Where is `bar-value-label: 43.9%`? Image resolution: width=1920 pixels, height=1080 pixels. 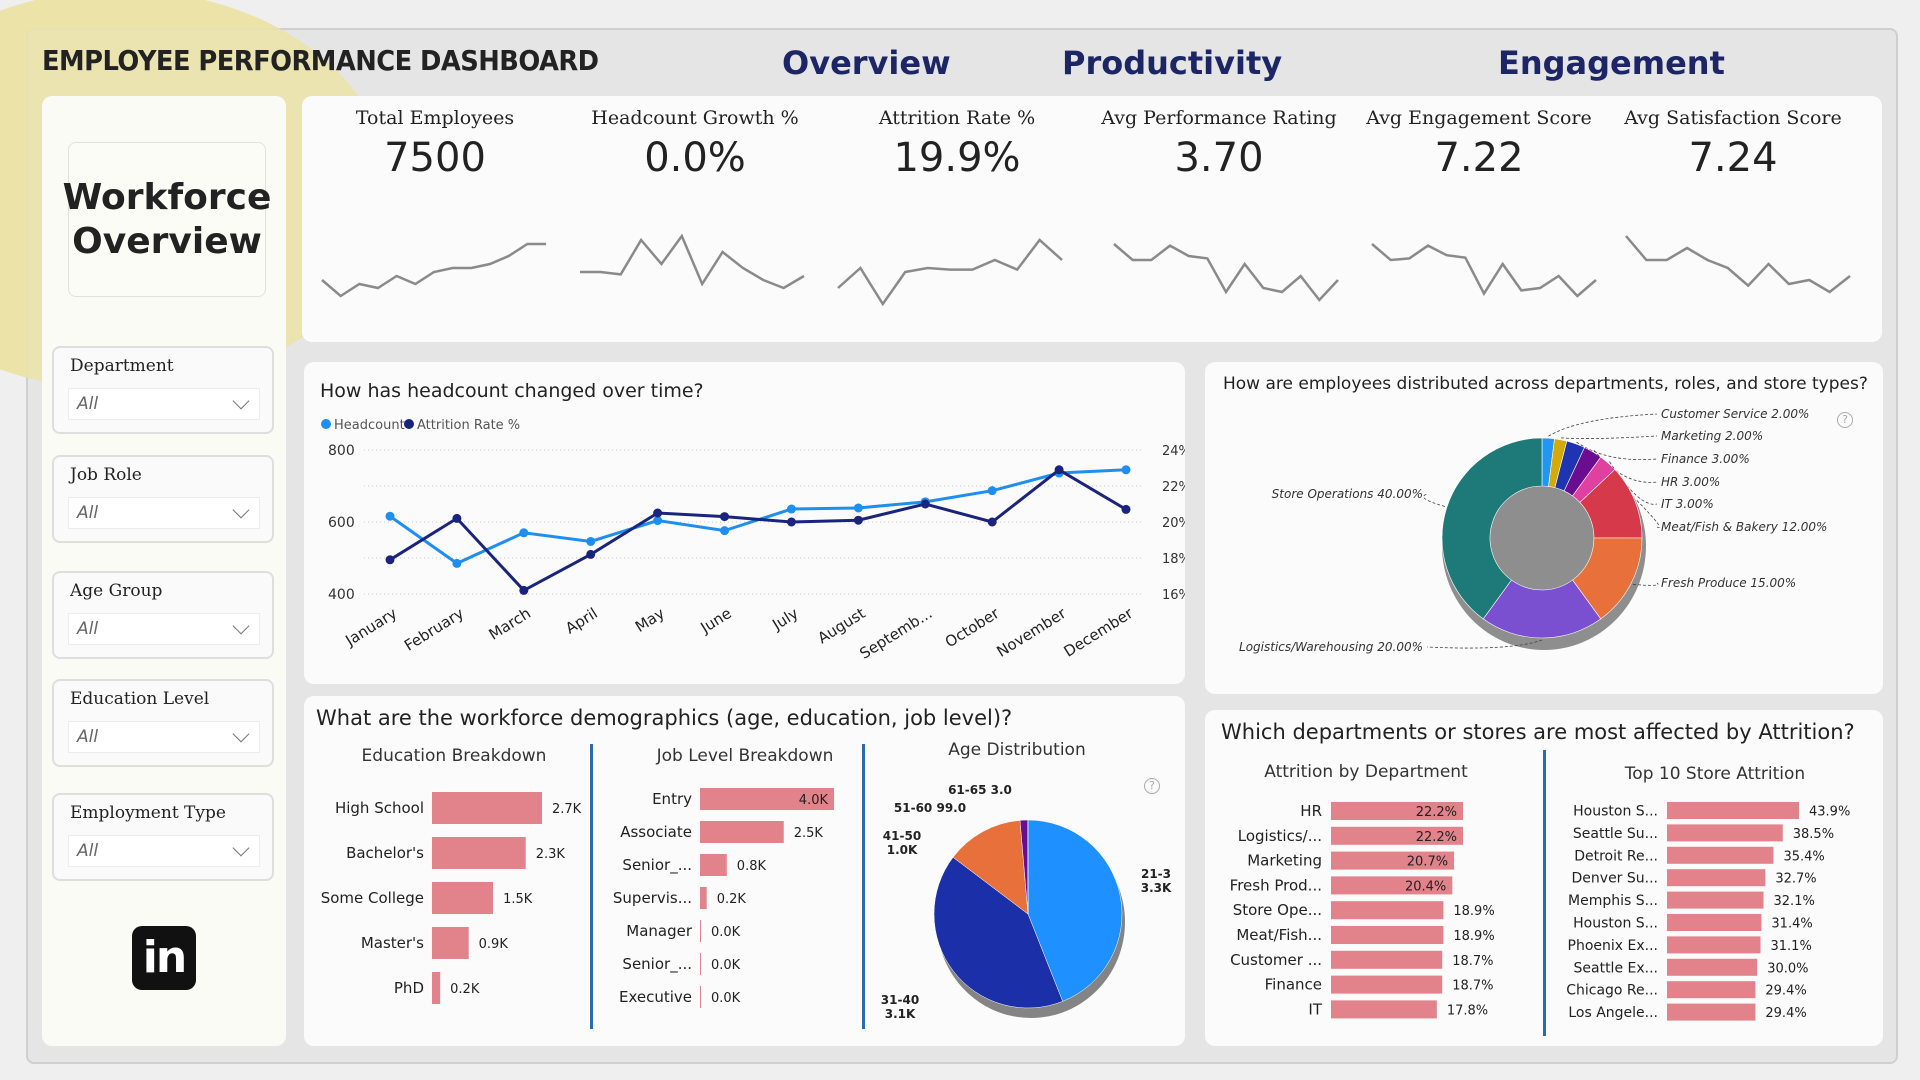 bar-value-label: 43.9% is located at coordinates (1829, 812).